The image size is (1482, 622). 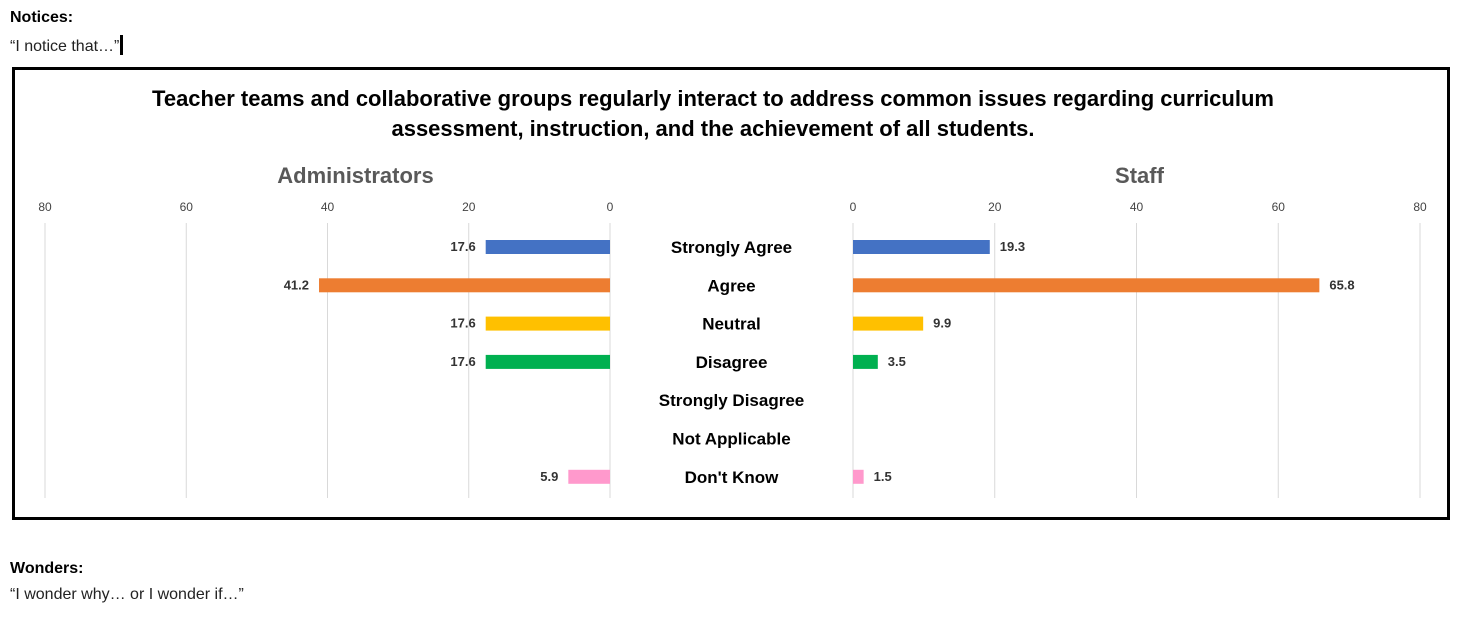 What do you see at coordinates (731, 285) in the screenshot?
I see `category-label: Agree` at bounding box center [731, 285].